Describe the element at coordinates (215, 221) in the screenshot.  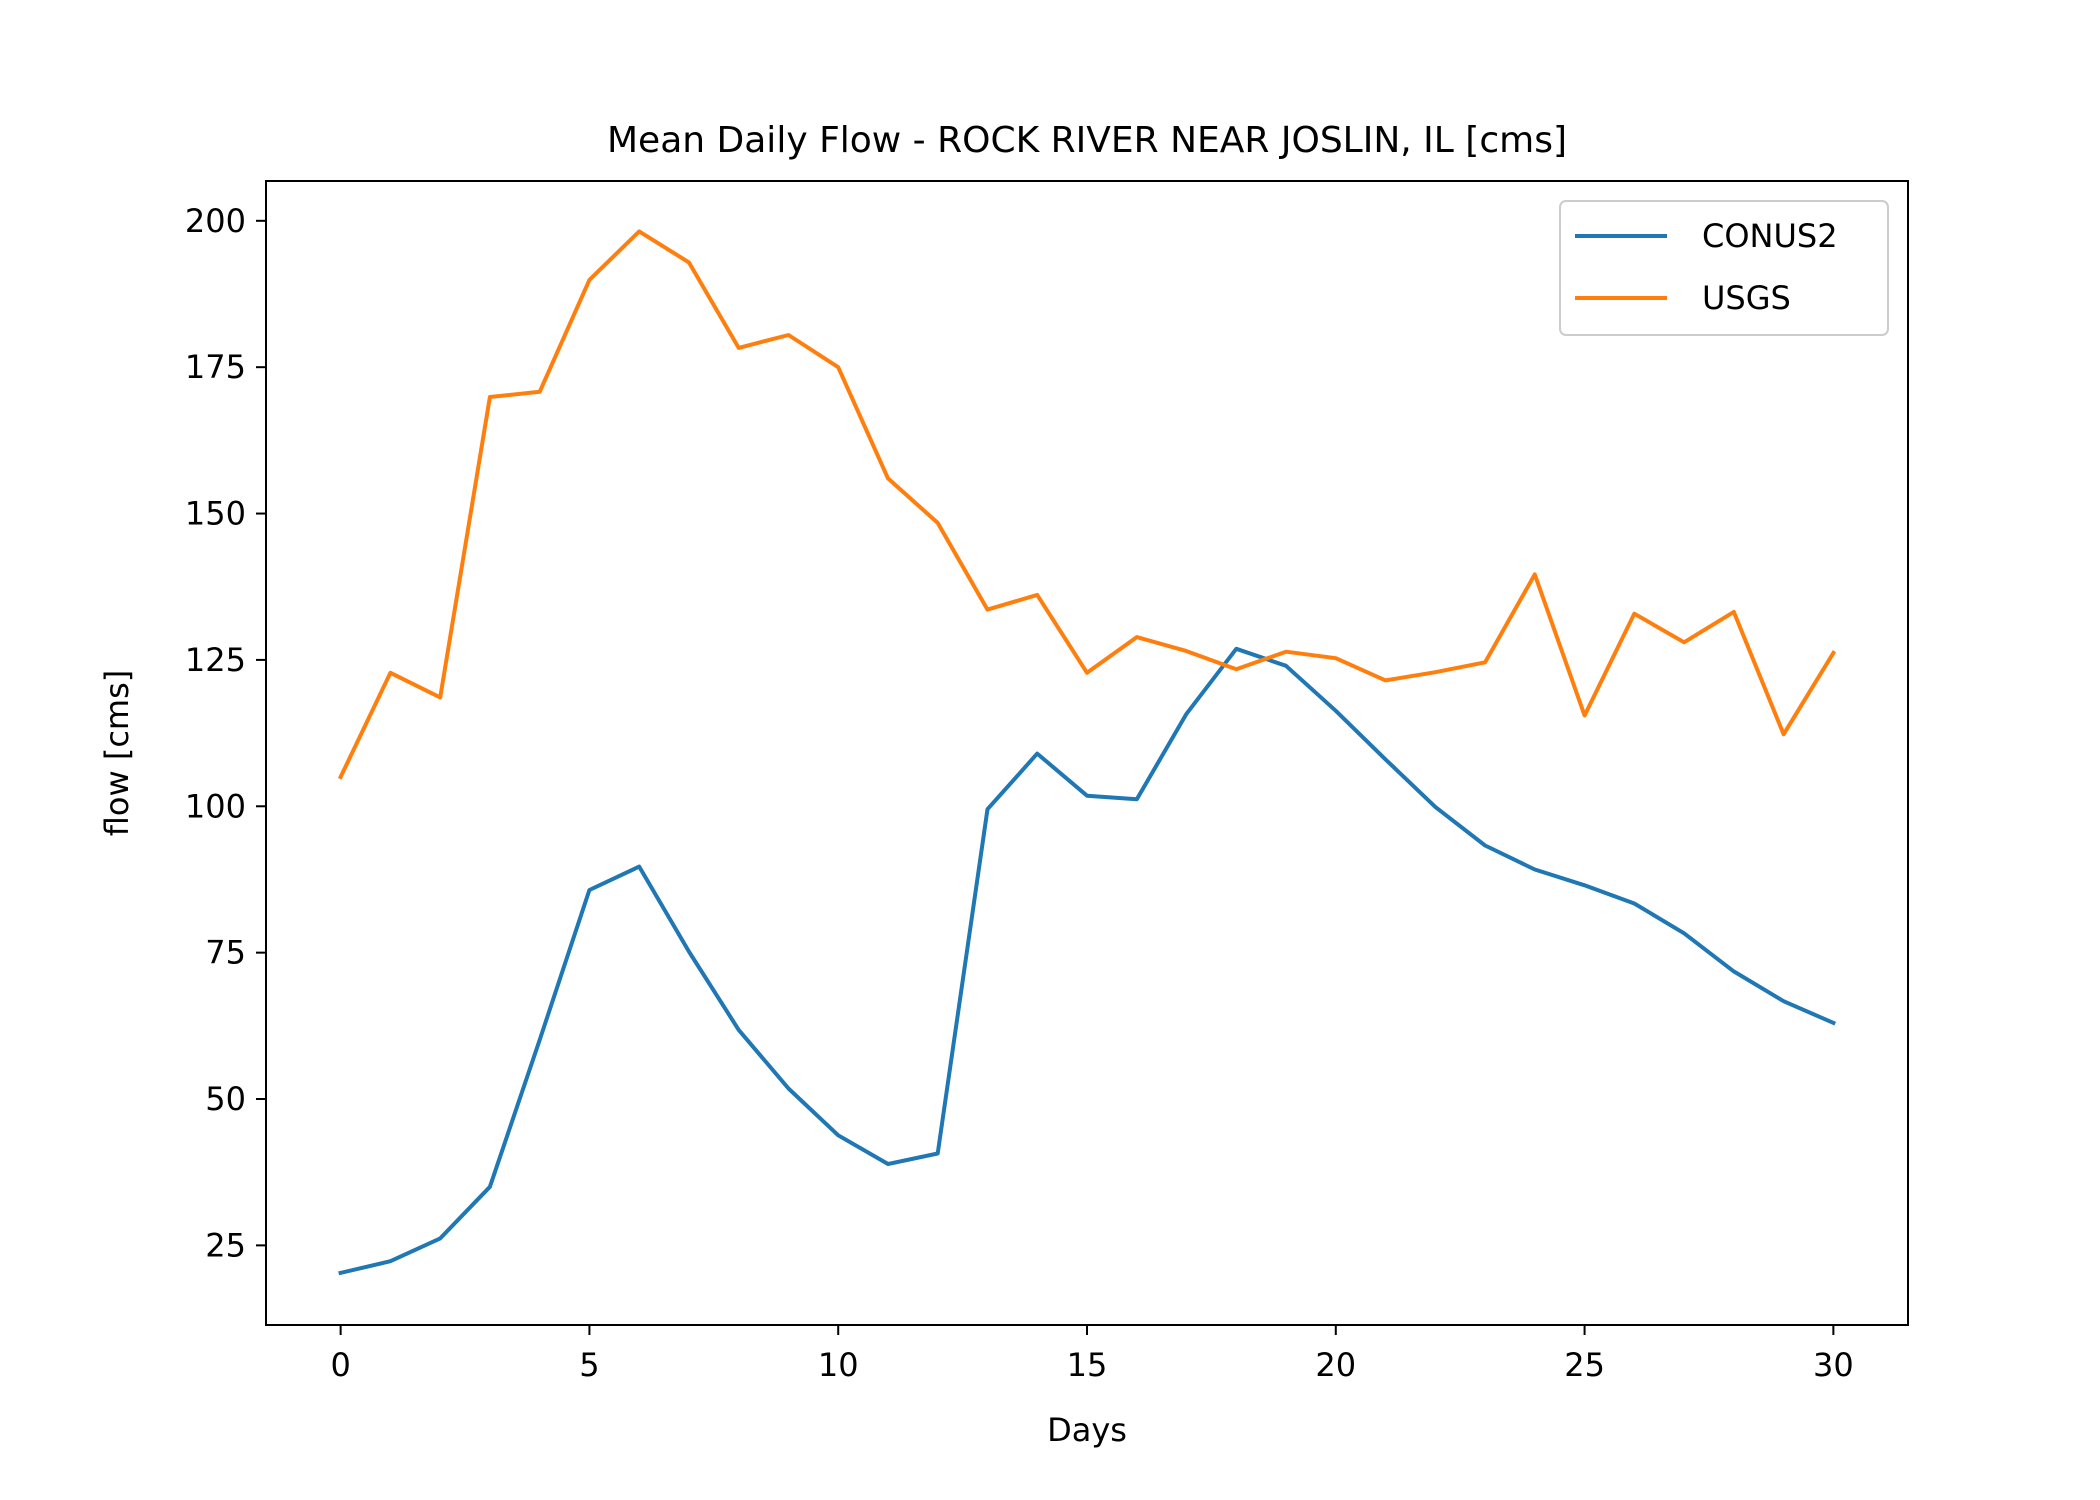
I see `y-tick-label: 200` at that location.